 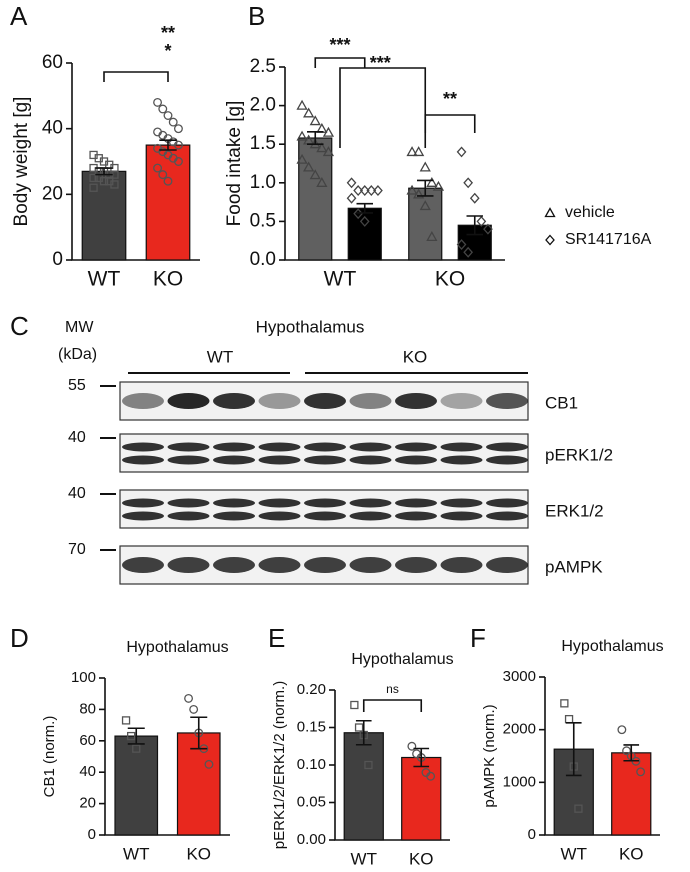 What do you see at coordinates (279, 765) in the screenshot?
I see `y-axis-label: pERK1/2/ERK1/2 (norm.)` at bounding box center [279, 765].